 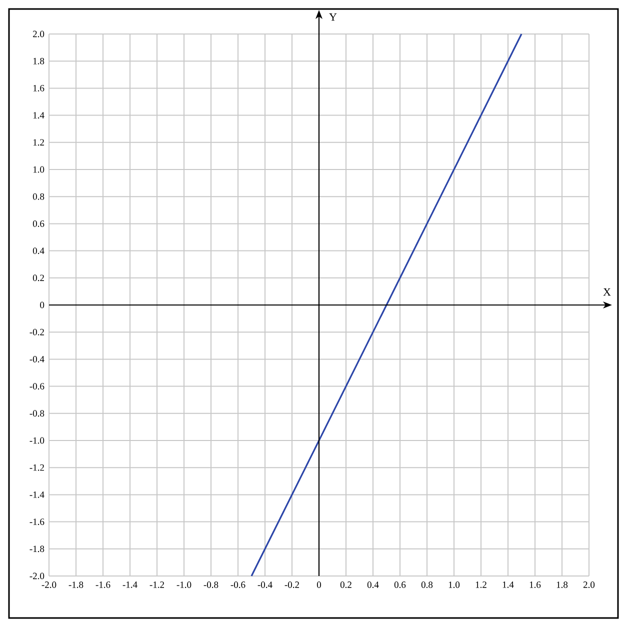 What do you see at coordinates (37, 576) in the screenshot?
I see `y-tick-label: -2.0` at bounding box center [37, 576].